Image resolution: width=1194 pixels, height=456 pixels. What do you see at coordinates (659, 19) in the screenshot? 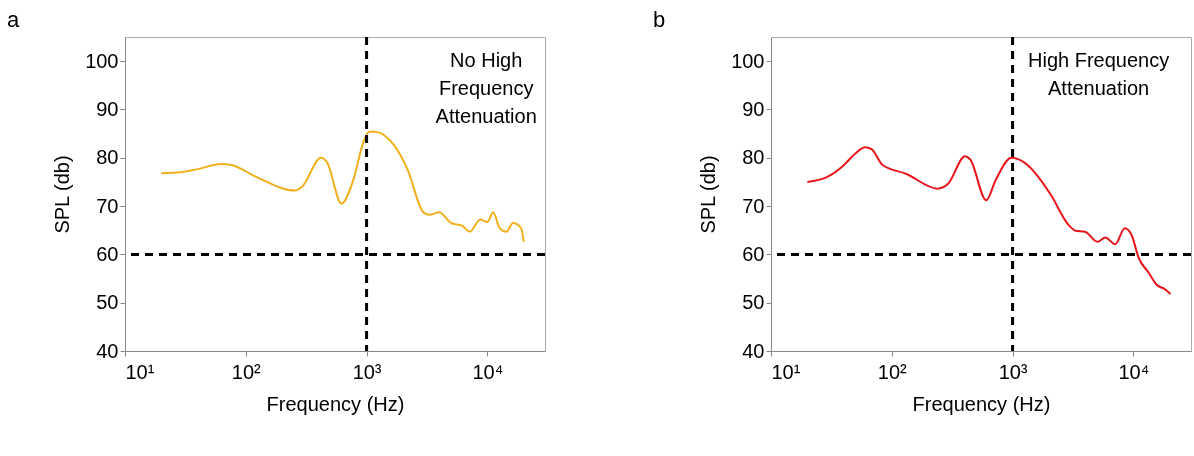
I see `chart-title: b` at bounding box center [659, 19].